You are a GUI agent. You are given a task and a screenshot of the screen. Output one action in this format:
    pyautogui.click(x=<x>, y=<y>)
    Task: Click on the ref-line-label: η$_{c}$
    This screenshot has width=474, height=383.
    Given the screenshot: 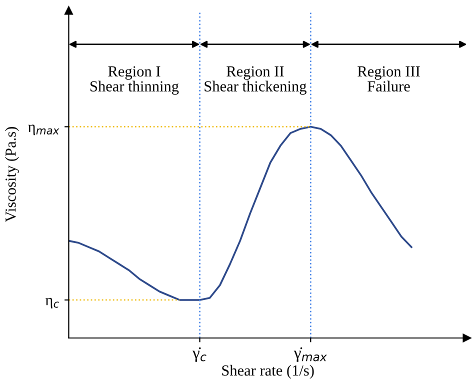 What is the action you would take?
    pyautogui.click(x=52, y=303)
    